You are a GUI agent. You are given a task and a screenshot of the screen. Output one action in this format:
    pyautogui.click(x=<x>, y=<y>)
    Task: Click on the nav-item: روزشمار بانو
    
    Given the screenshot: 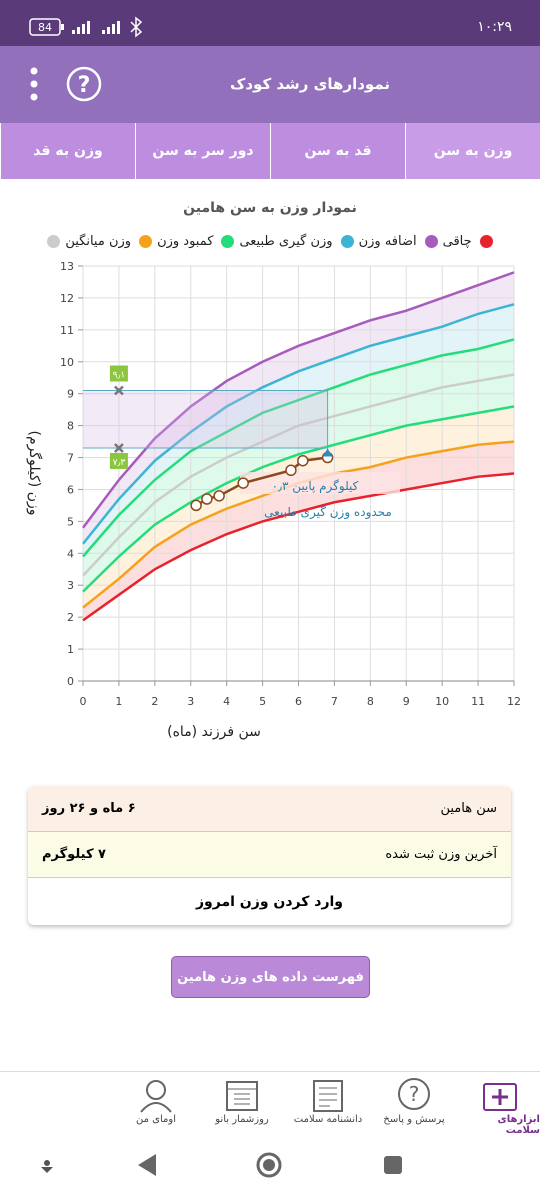 What is the action you would take?
    pyautogui.click(x=242, y=1107)
    